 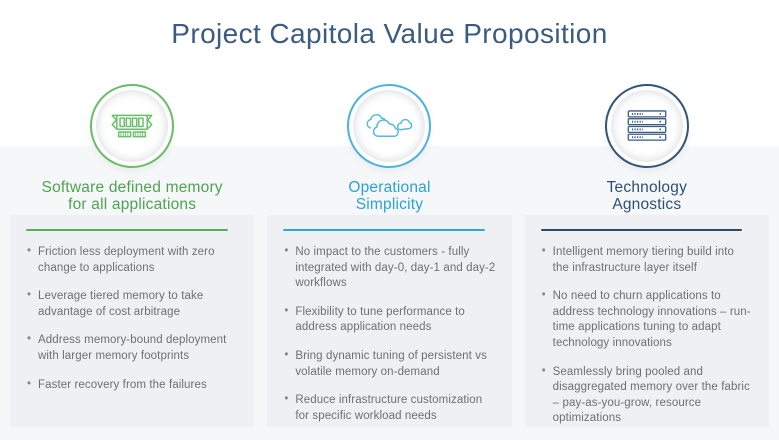 I want to click on column-heading: Technology Agnostics, so click(x=647, y=196).